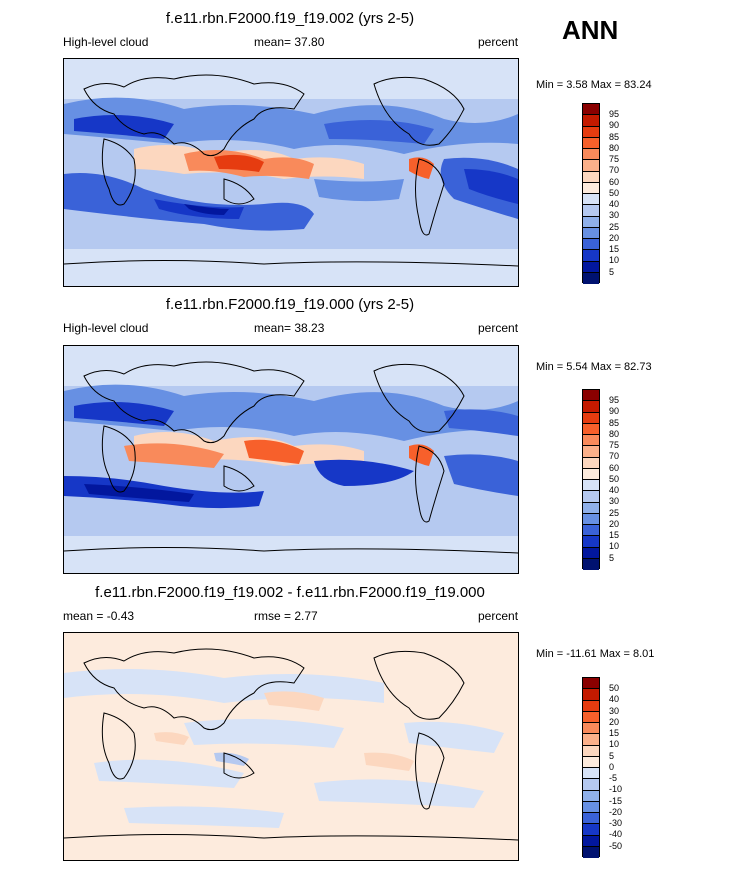 Image resolution: width=733 pixels, height=872 pixels. Describe the element at coordinates (616, 801) in the screenshot. I see `colorbar-tick: -15` at that location.